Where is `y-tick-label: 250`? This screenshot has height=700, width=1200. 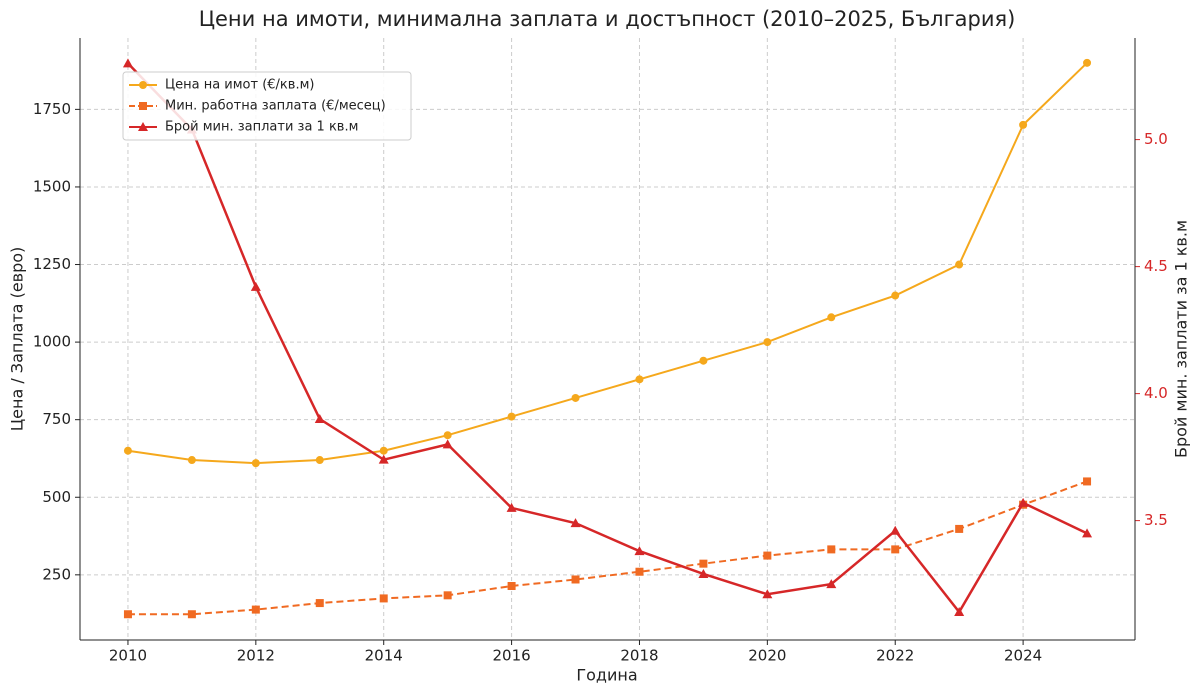 y-tick-label: 250 is located at coordinates (56, 574).